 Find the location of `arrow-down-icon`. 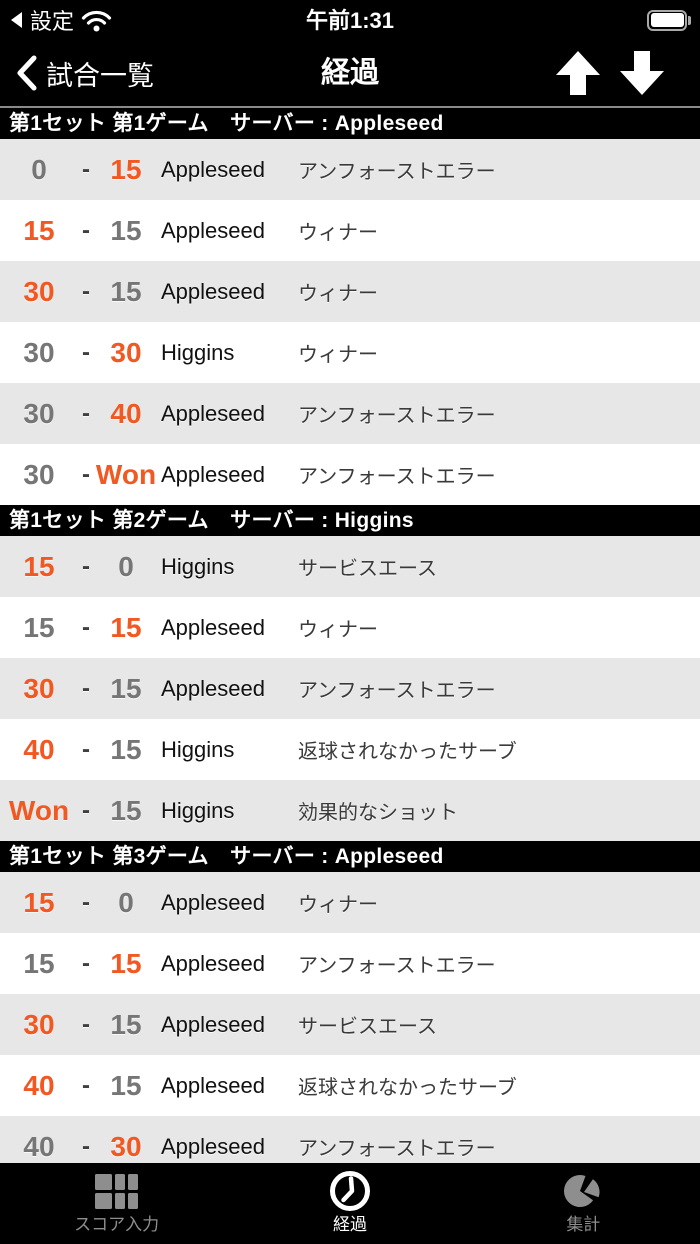

arrow-down-icon is located at coordinates (642, 73).